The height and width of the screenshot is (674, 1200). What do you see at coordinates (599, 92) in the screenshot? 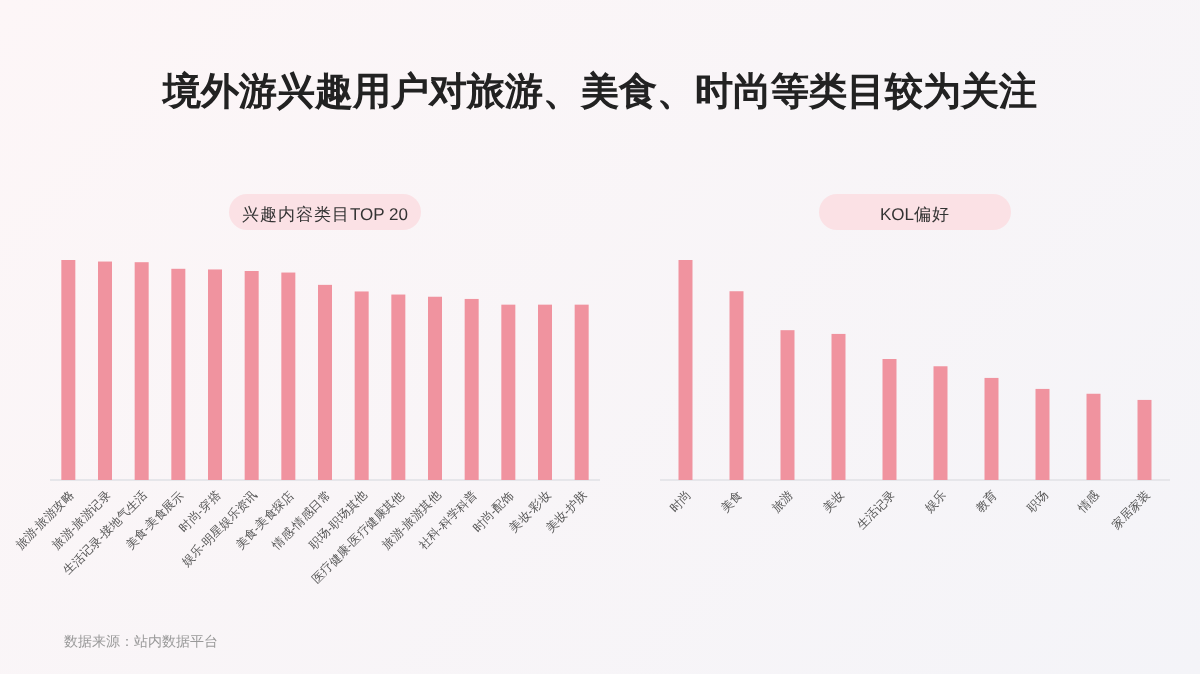
I see `text: 境外游兴趣用户对旅游、美食、时尚等类目较为关注` at bounding box center [599, 92].